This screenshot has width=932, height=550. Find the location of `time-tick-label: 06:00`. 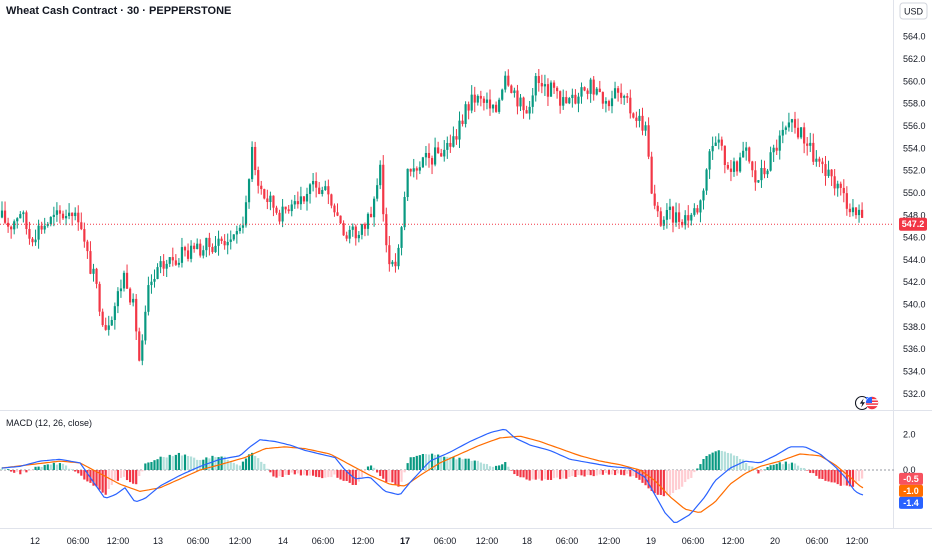

time-tick-label: 06:00 is located at coordinates (198, 541).